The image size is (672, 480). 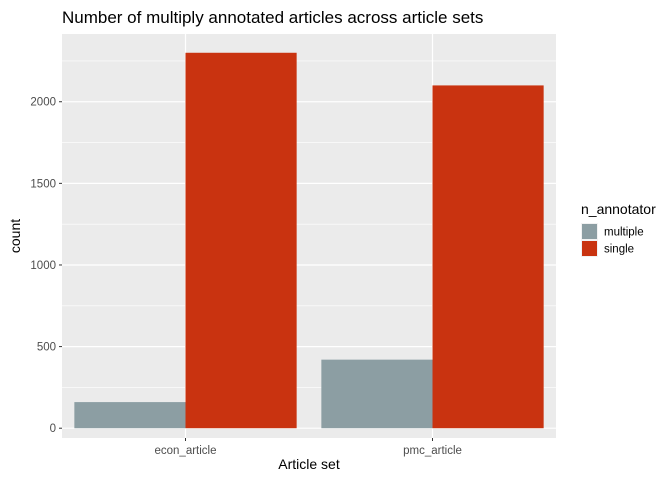 What do you see at coordinates (185, 451) in the screenshot?
I see `x-tick-label: econ_article` at bounding box center [185, 451].